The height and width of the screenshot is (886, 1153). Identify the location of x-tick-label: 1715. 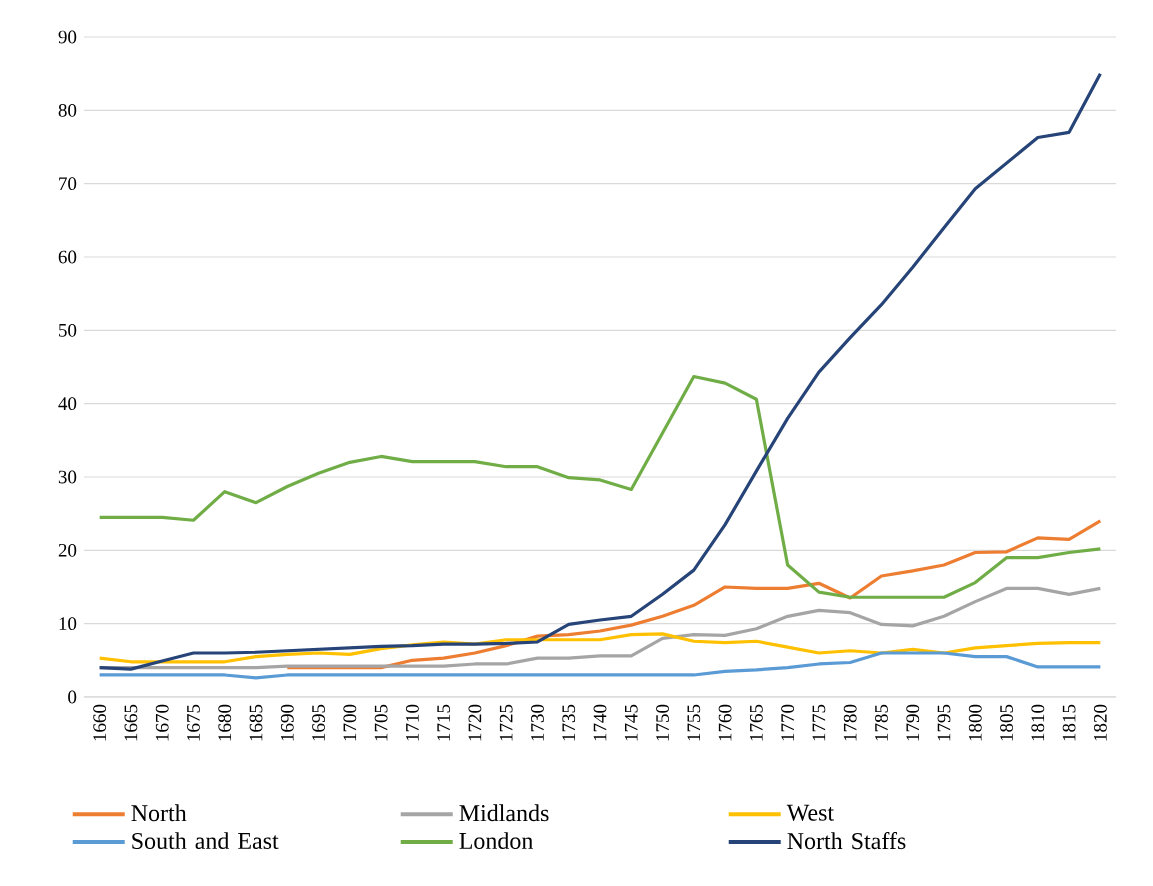
(444, 722).